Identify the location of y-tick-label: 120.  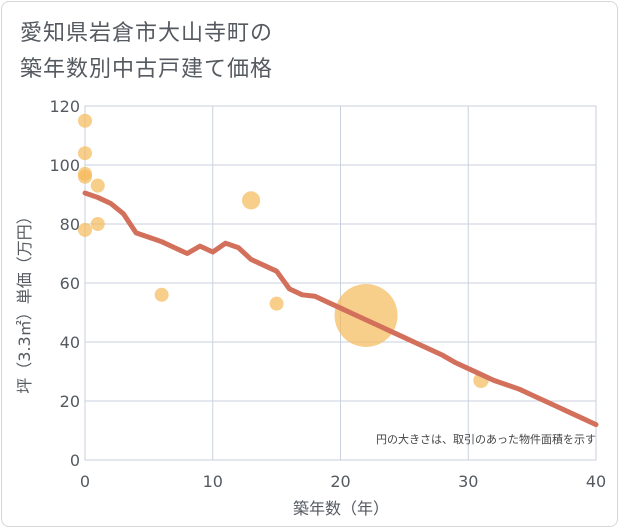
(64, 106).